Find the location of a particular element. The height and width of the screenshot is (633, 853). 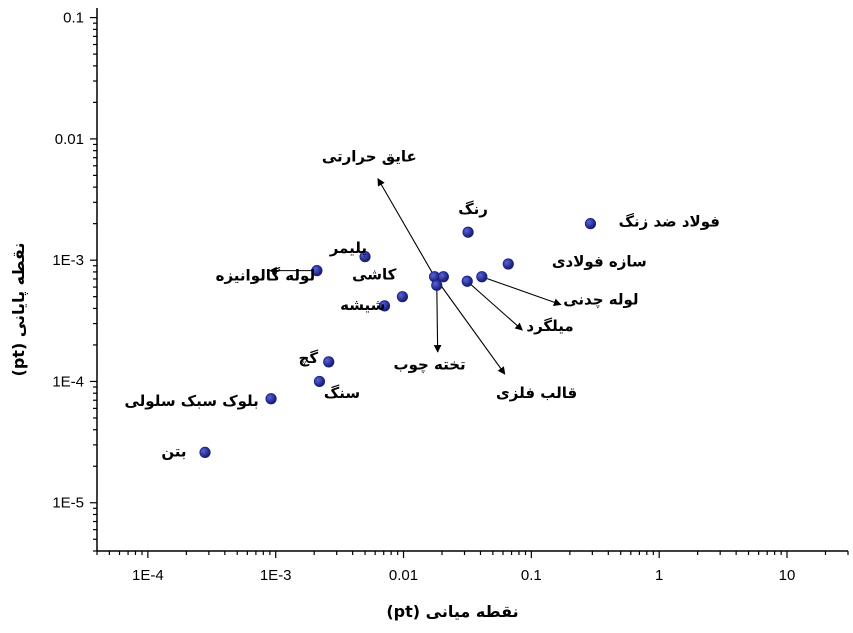

point-label: سازه فولادی is located at coordinates (599, 261).